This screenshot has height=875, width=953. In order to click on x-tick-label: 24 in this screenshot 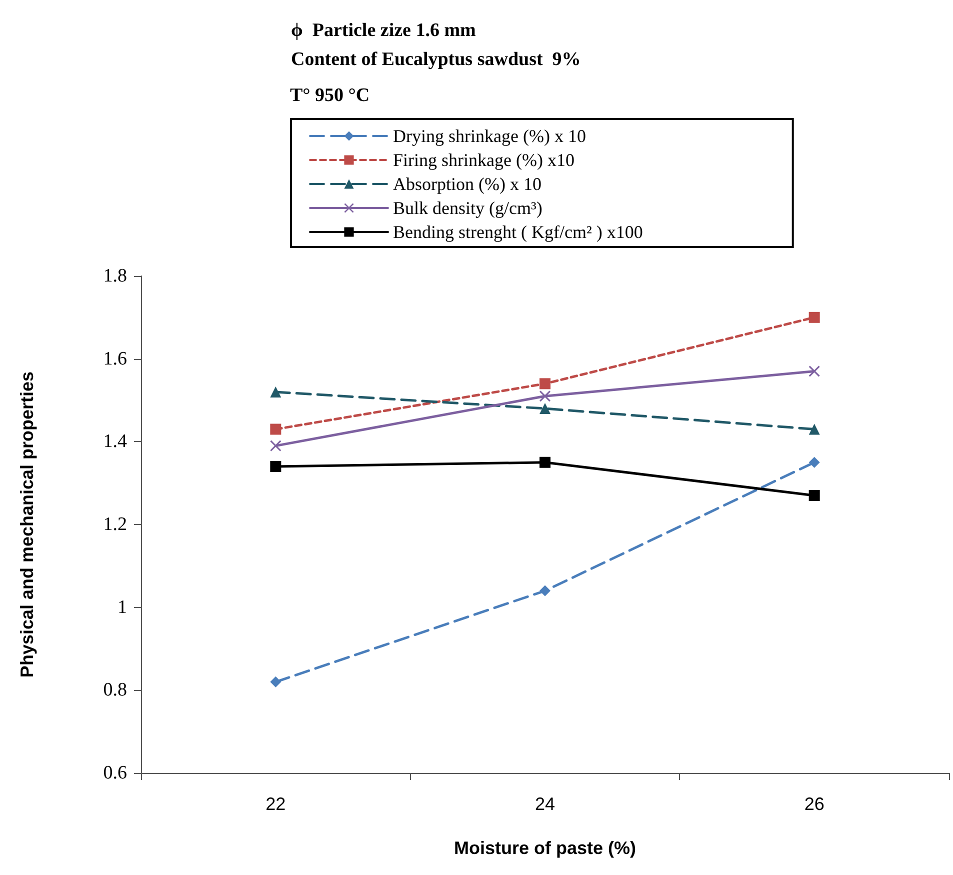, I will do `click(545, 804)`.